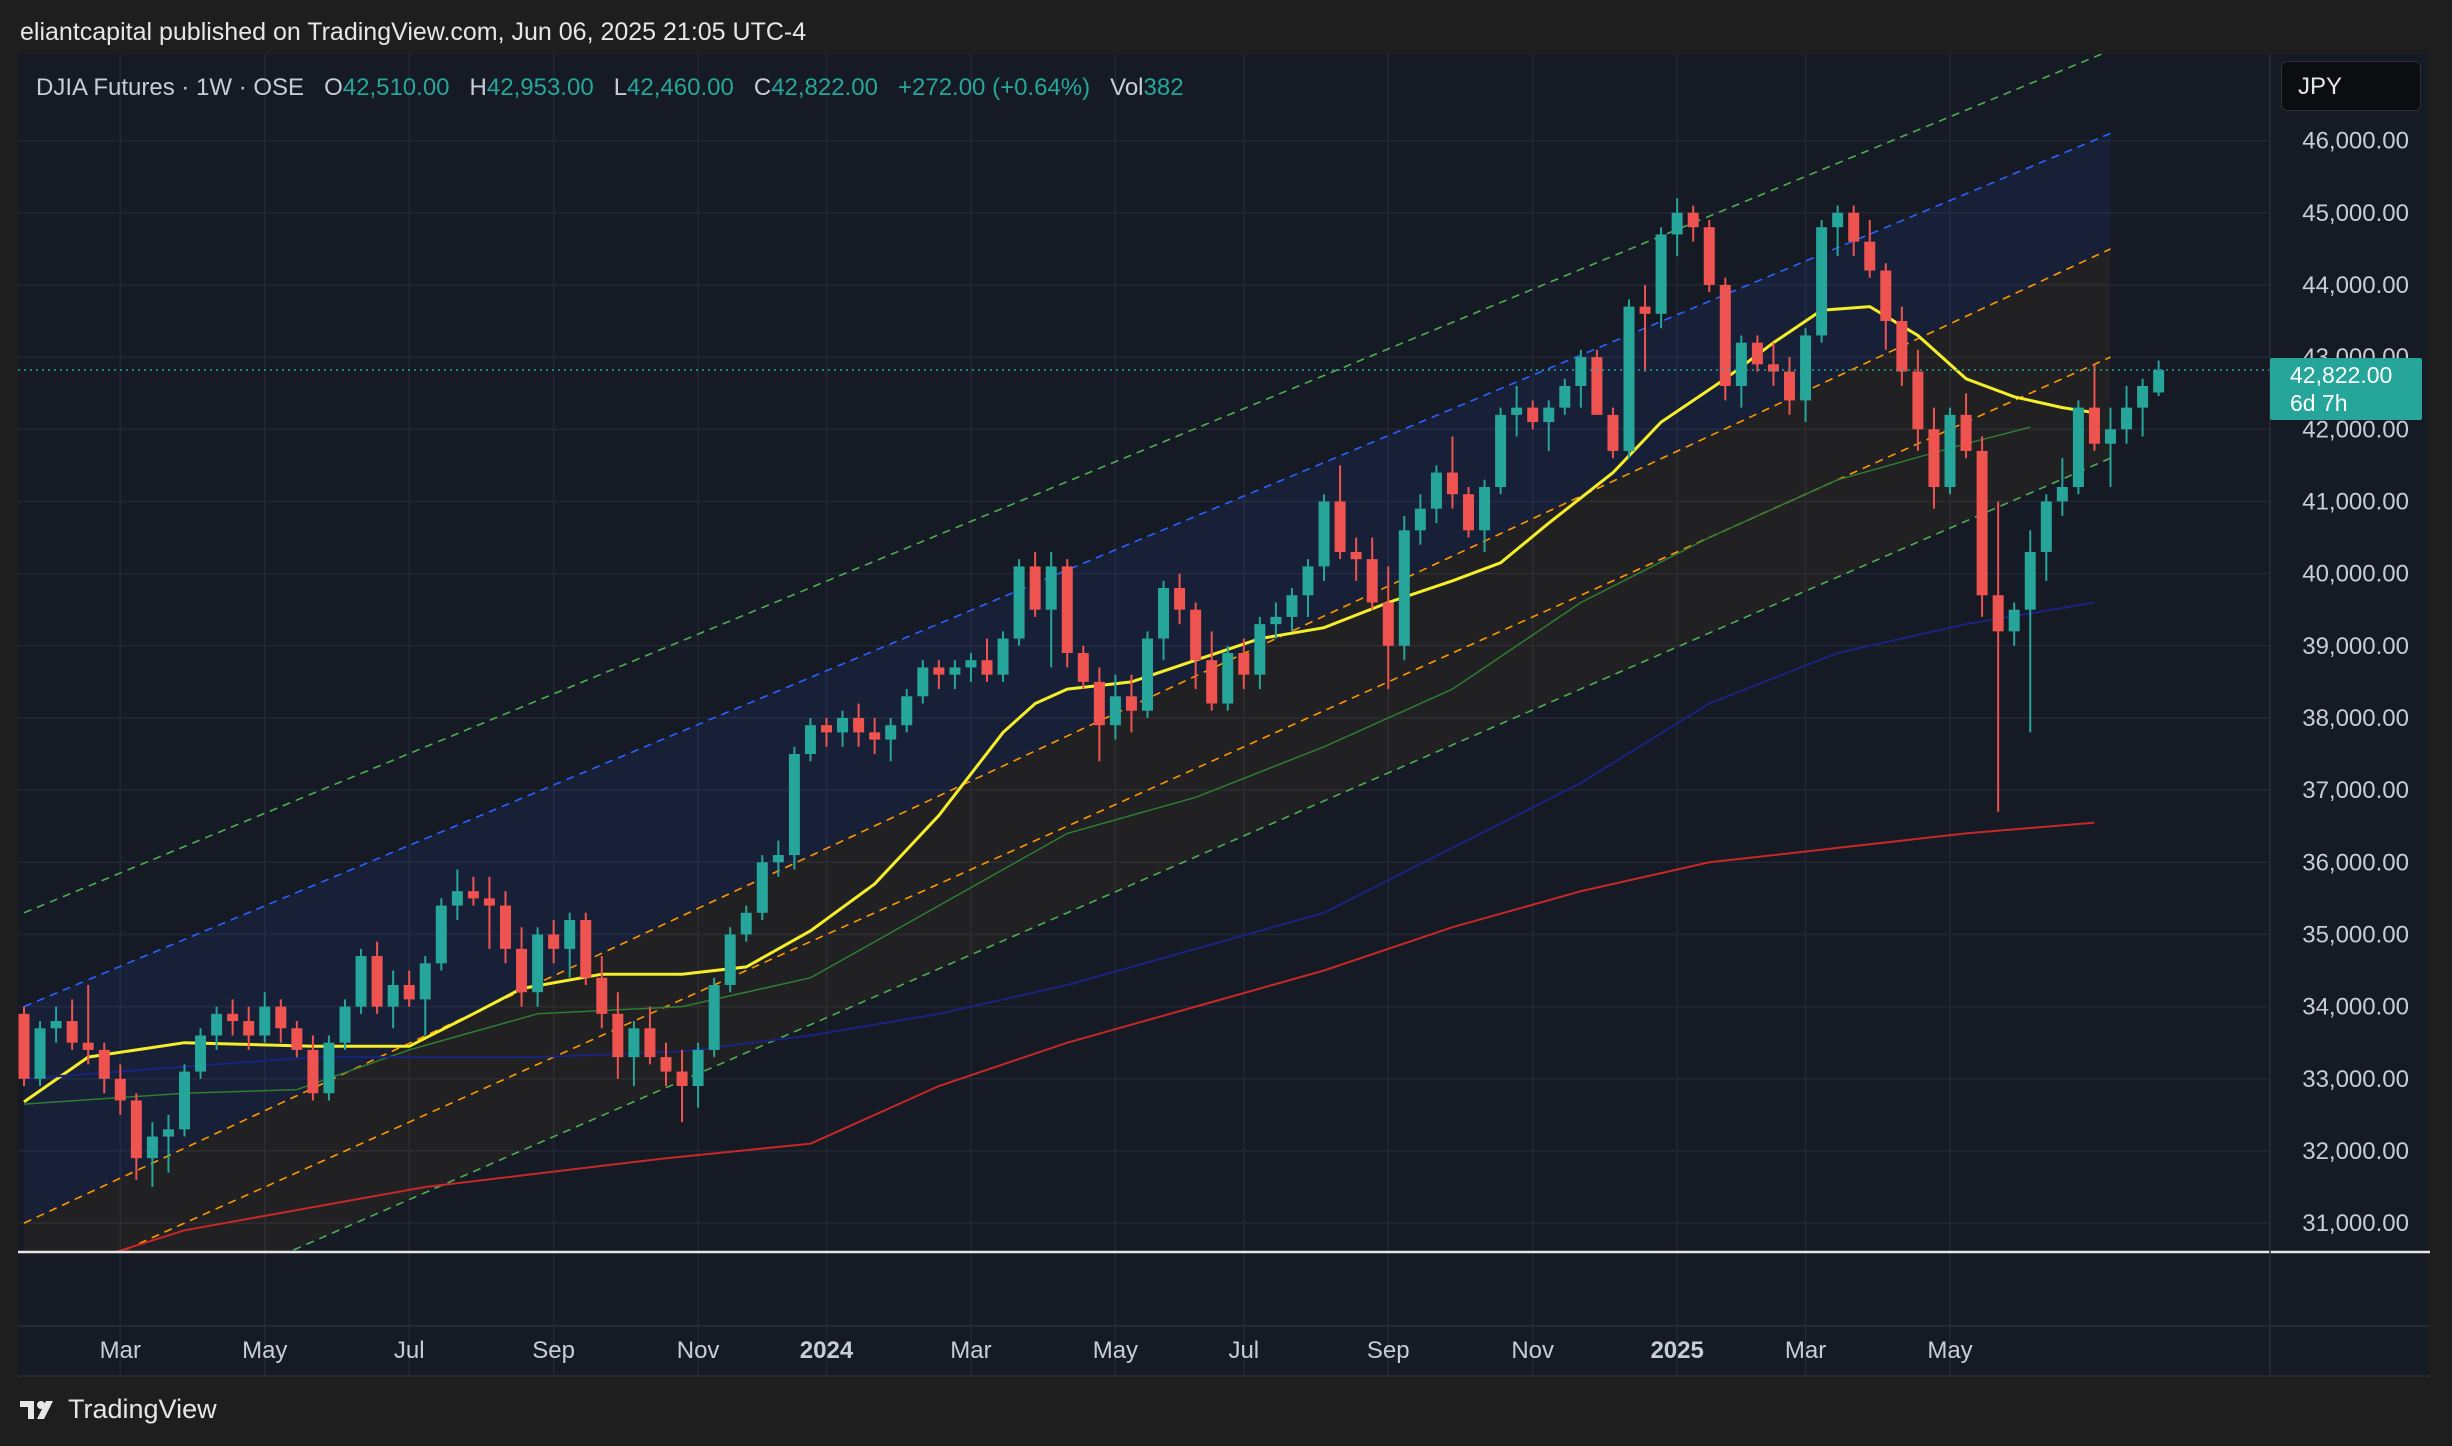  I want to click on price-axis-label: 37,000.00, so click(2355, 790).